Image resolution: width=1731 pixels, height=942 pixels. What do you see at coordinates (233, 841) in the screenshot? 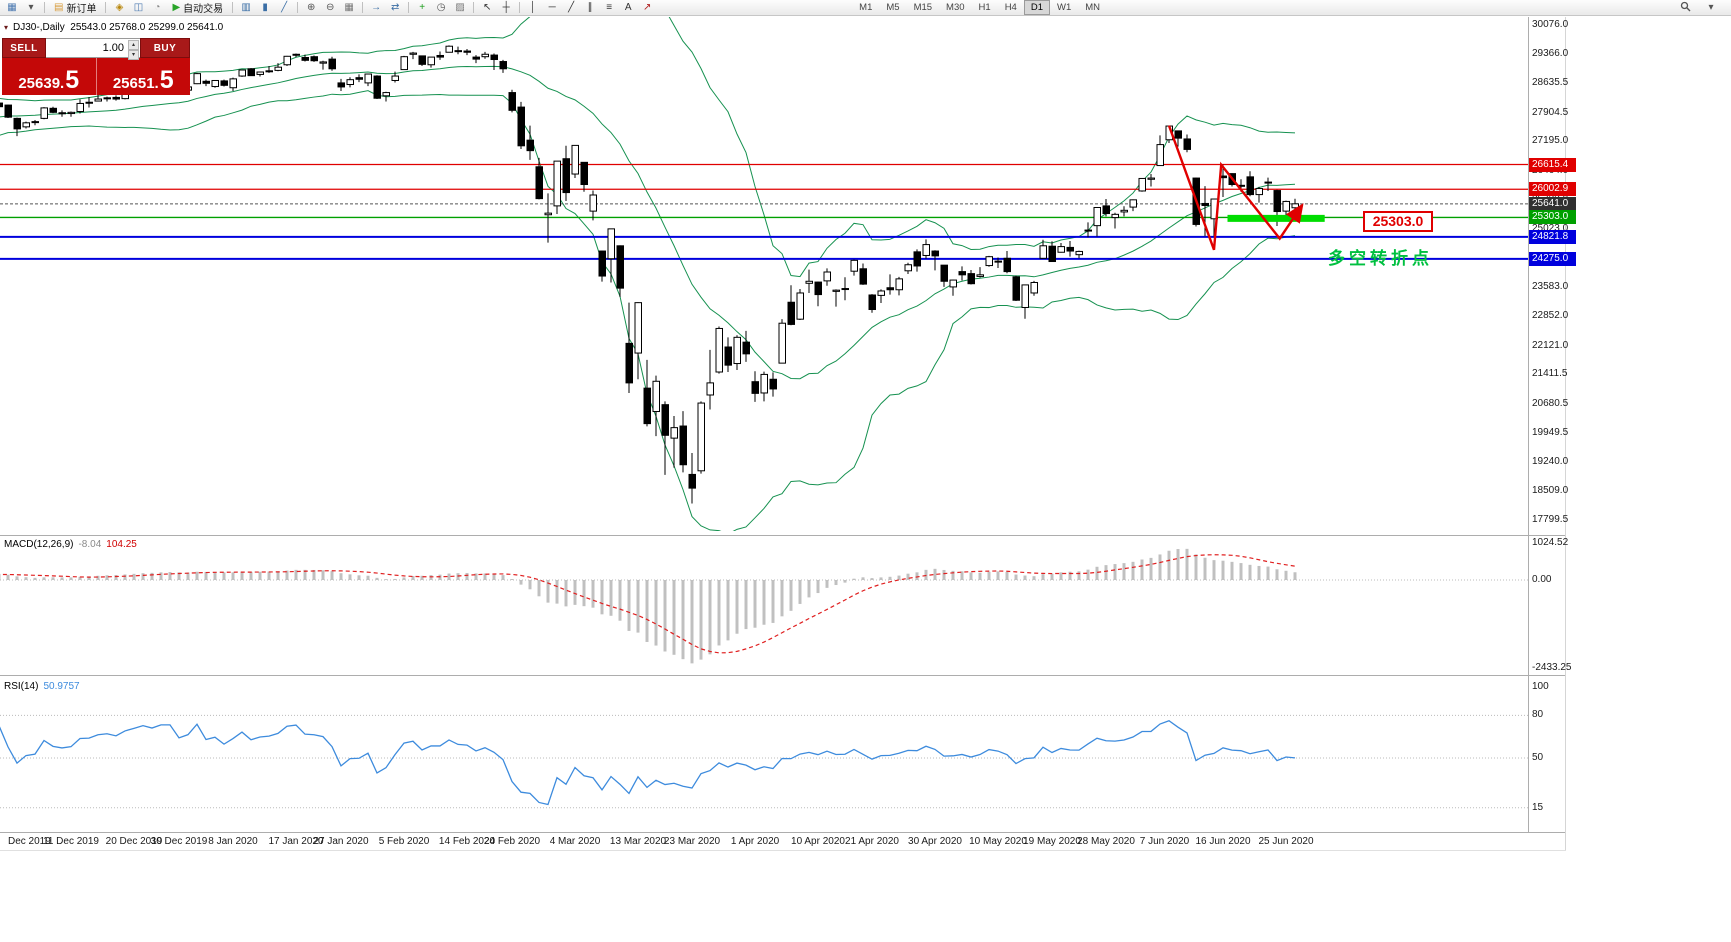
I see `date-label: 8 Jan 2020` at bounding box center [233, 841].